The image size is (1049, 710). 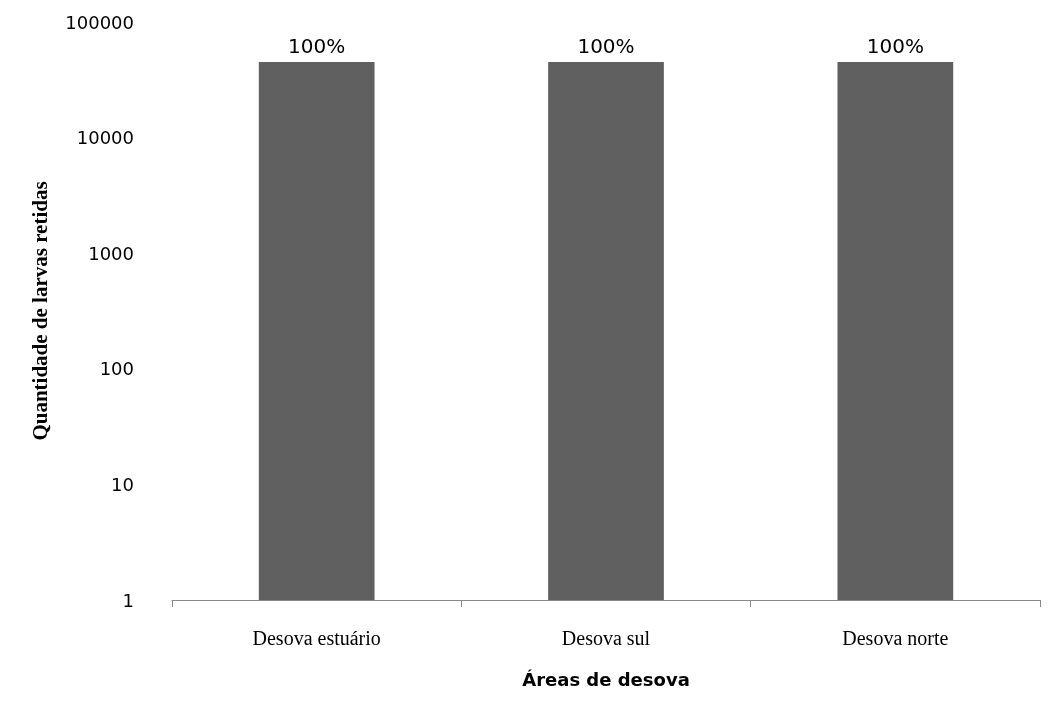 I want to click on y-tick-label: 1000, so click(x=111, y=253).